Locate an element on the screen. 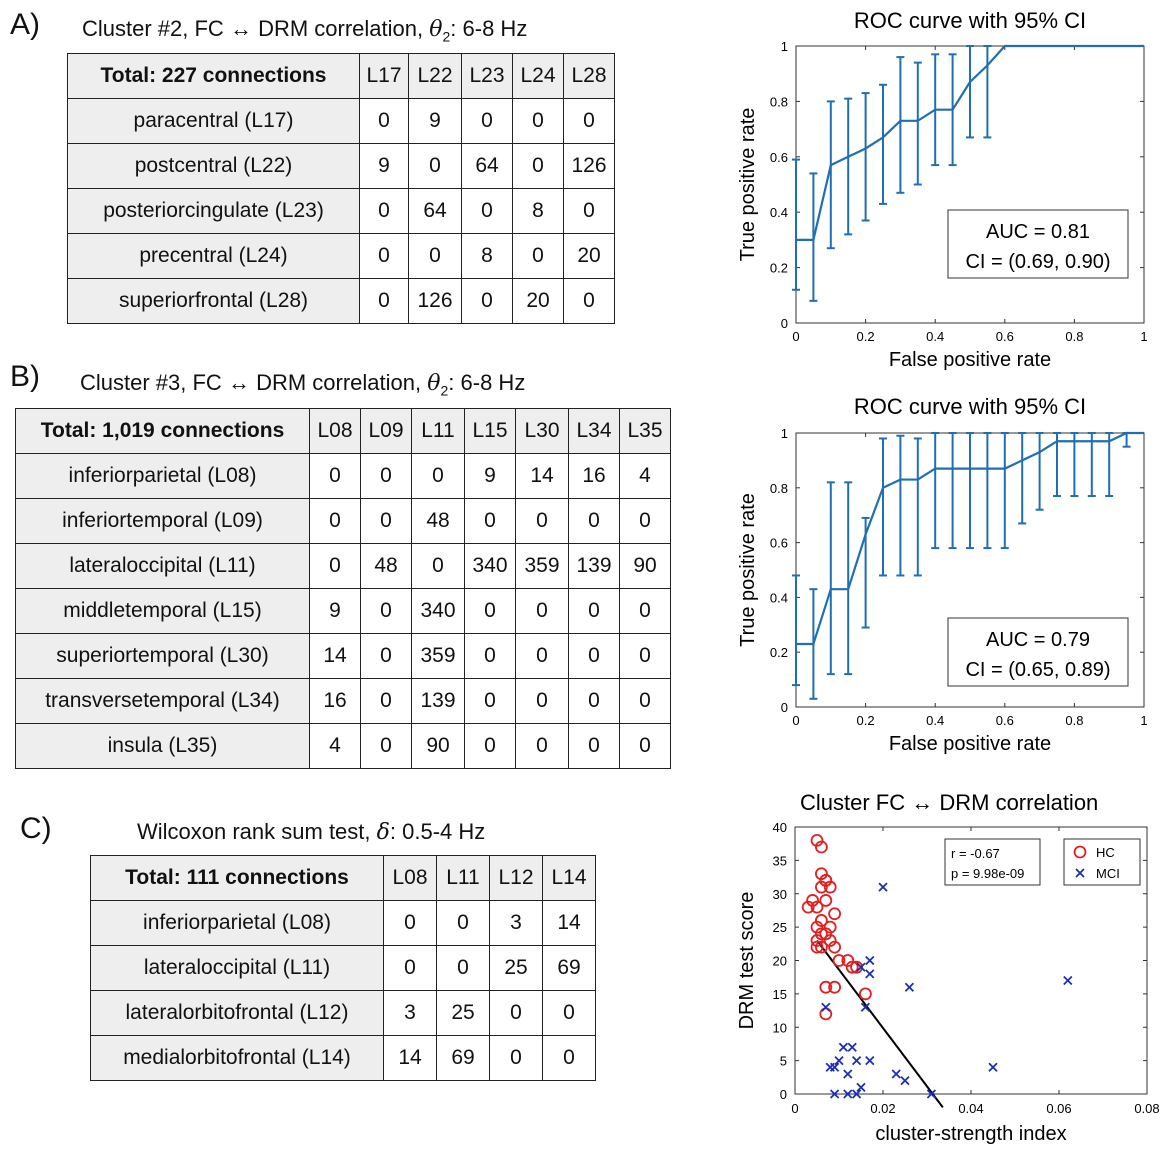 The width and height of the screenshot is (1164, 1159). legend-hc-marker is located at coordinates (1080, 852).